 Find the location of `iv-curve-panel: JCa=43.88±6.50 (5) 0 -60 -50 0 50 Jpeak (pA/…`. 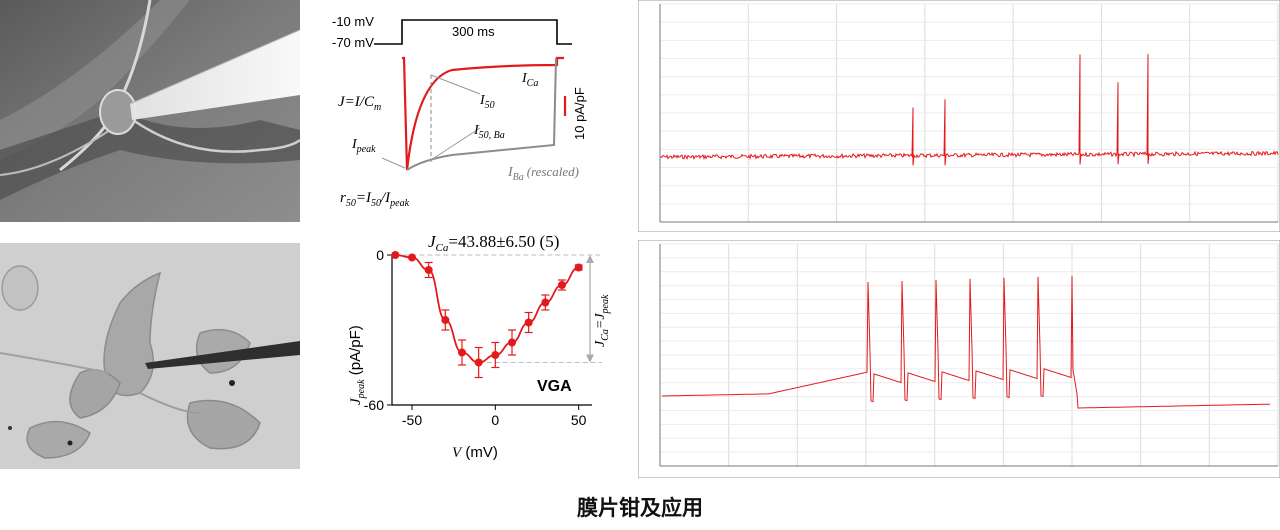

iv-curve-panel: JCa=43.88±6.50 (5) 0 -60 -50 0 50 Jpeak (pA/… is located at coordinates (482, 347).